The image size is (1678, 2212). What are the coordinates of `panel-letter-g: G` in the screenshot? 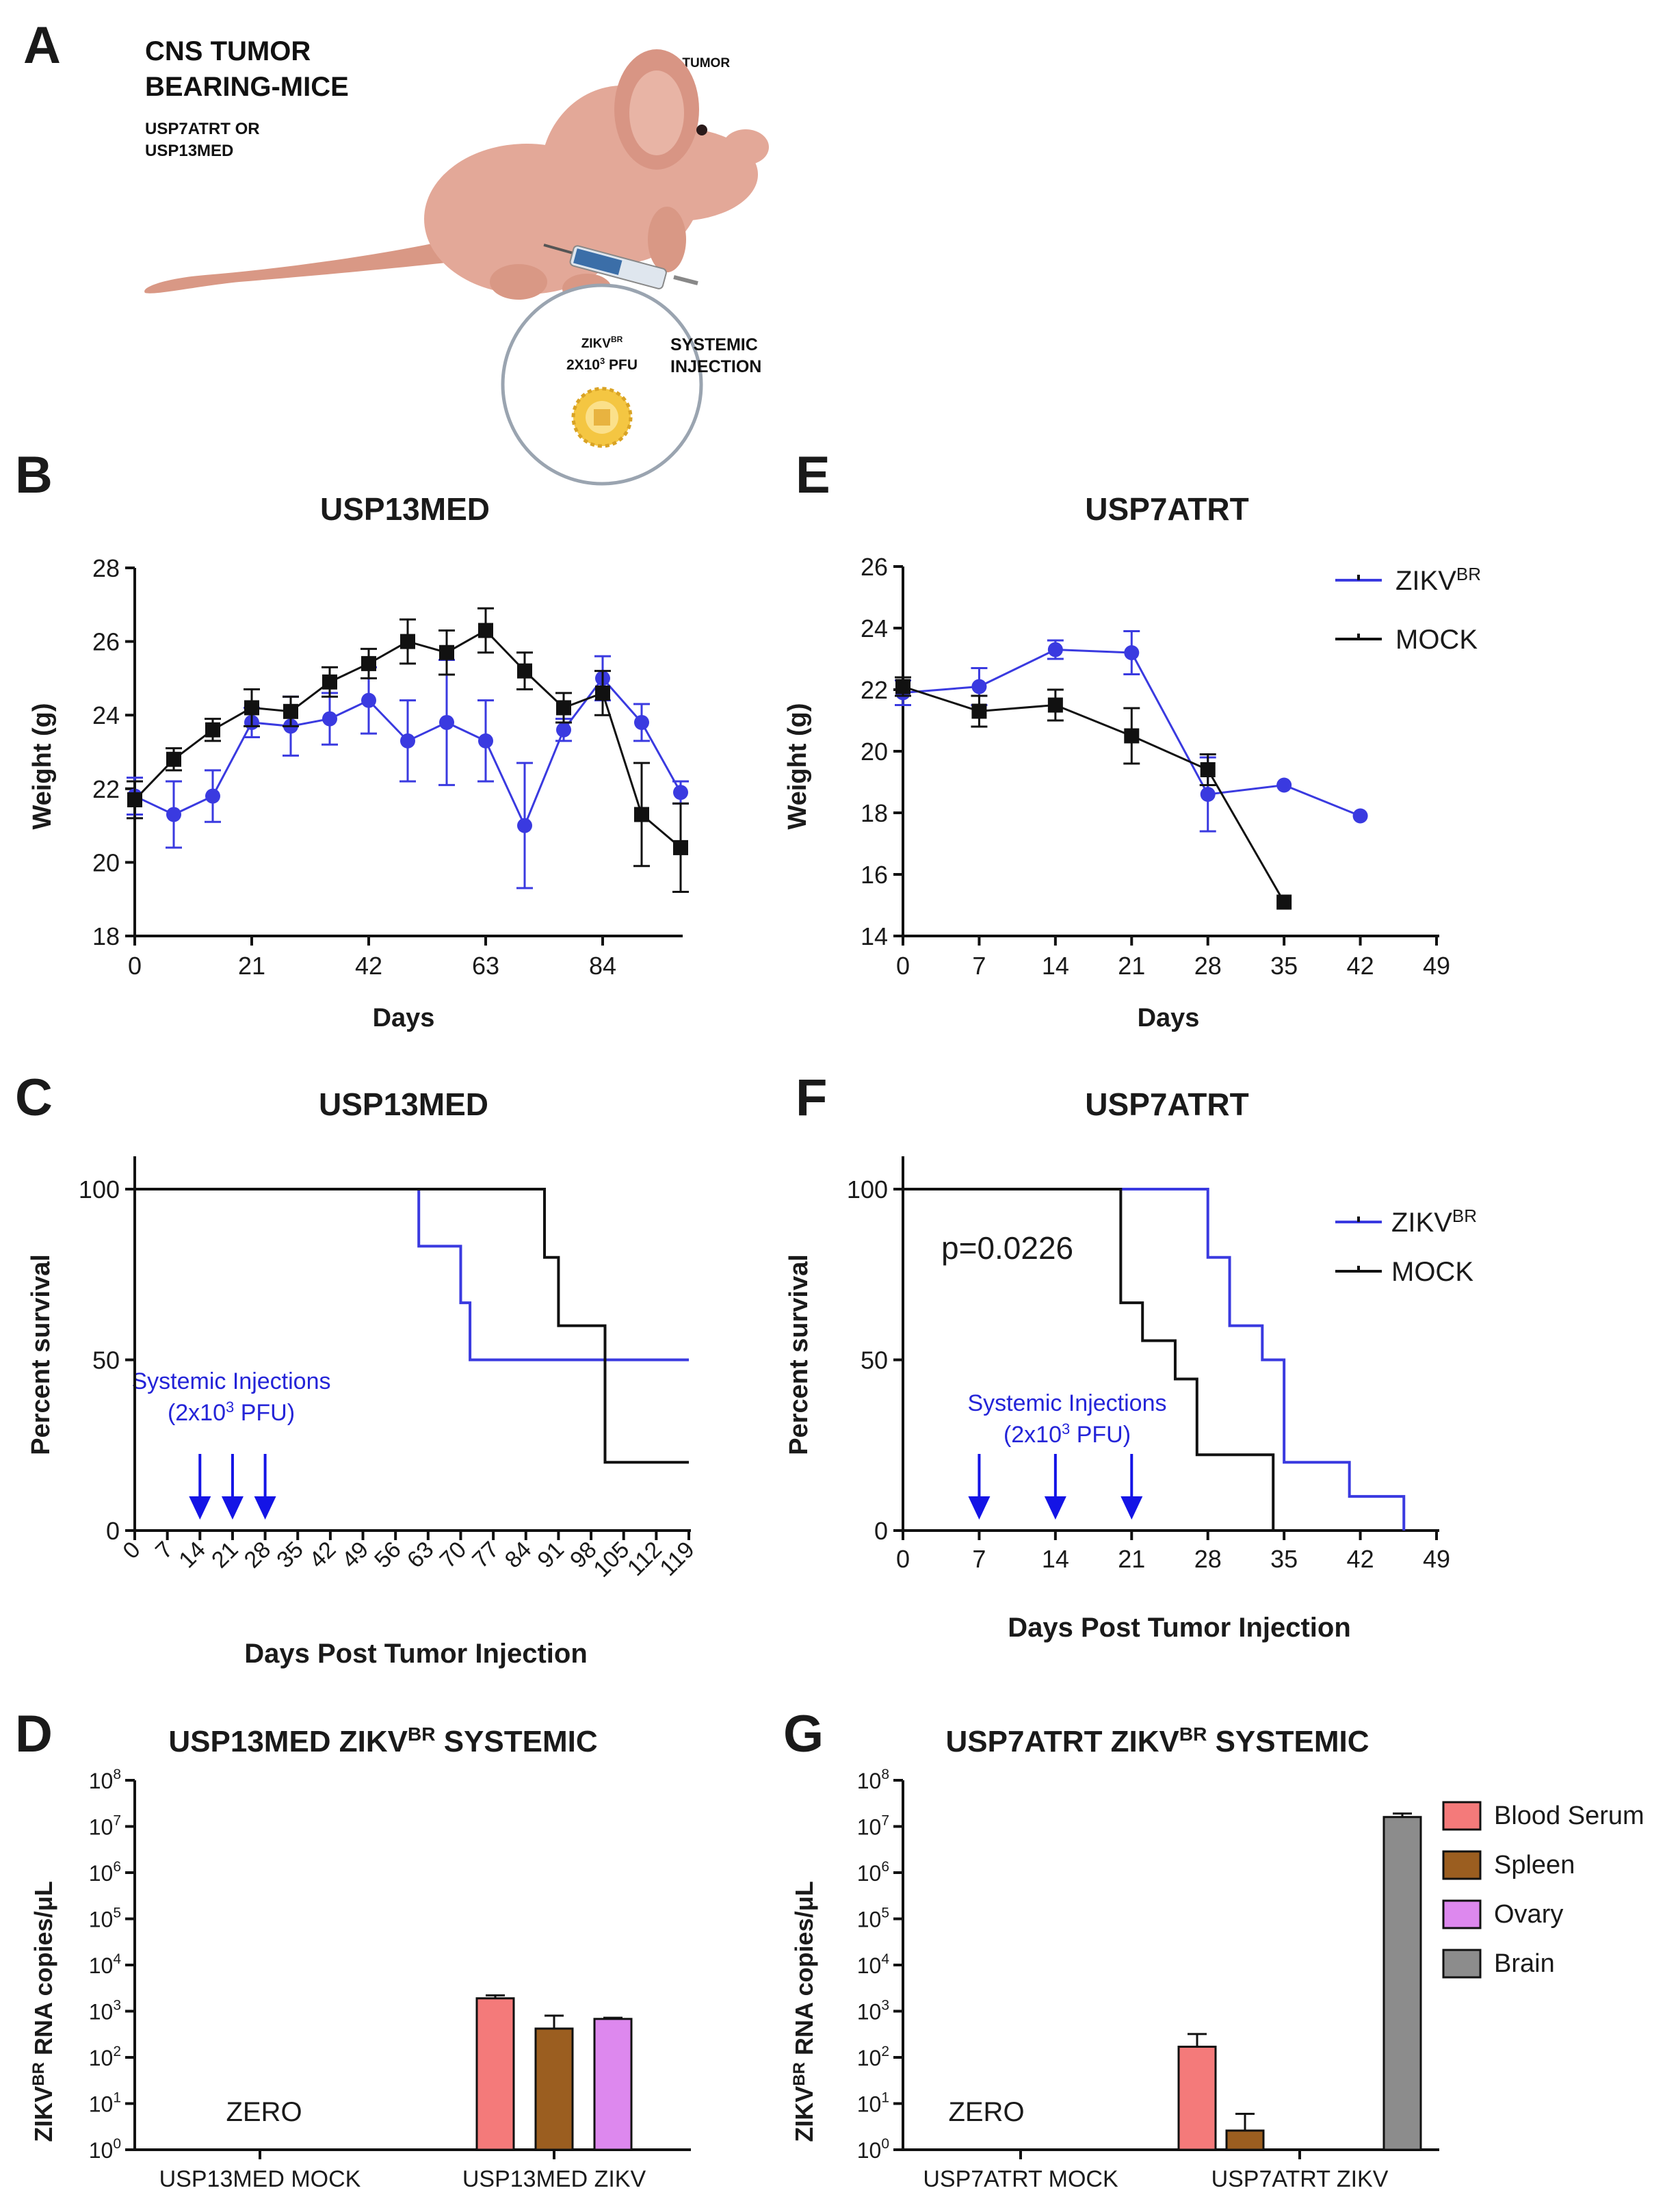 It's located at (803, 1734).